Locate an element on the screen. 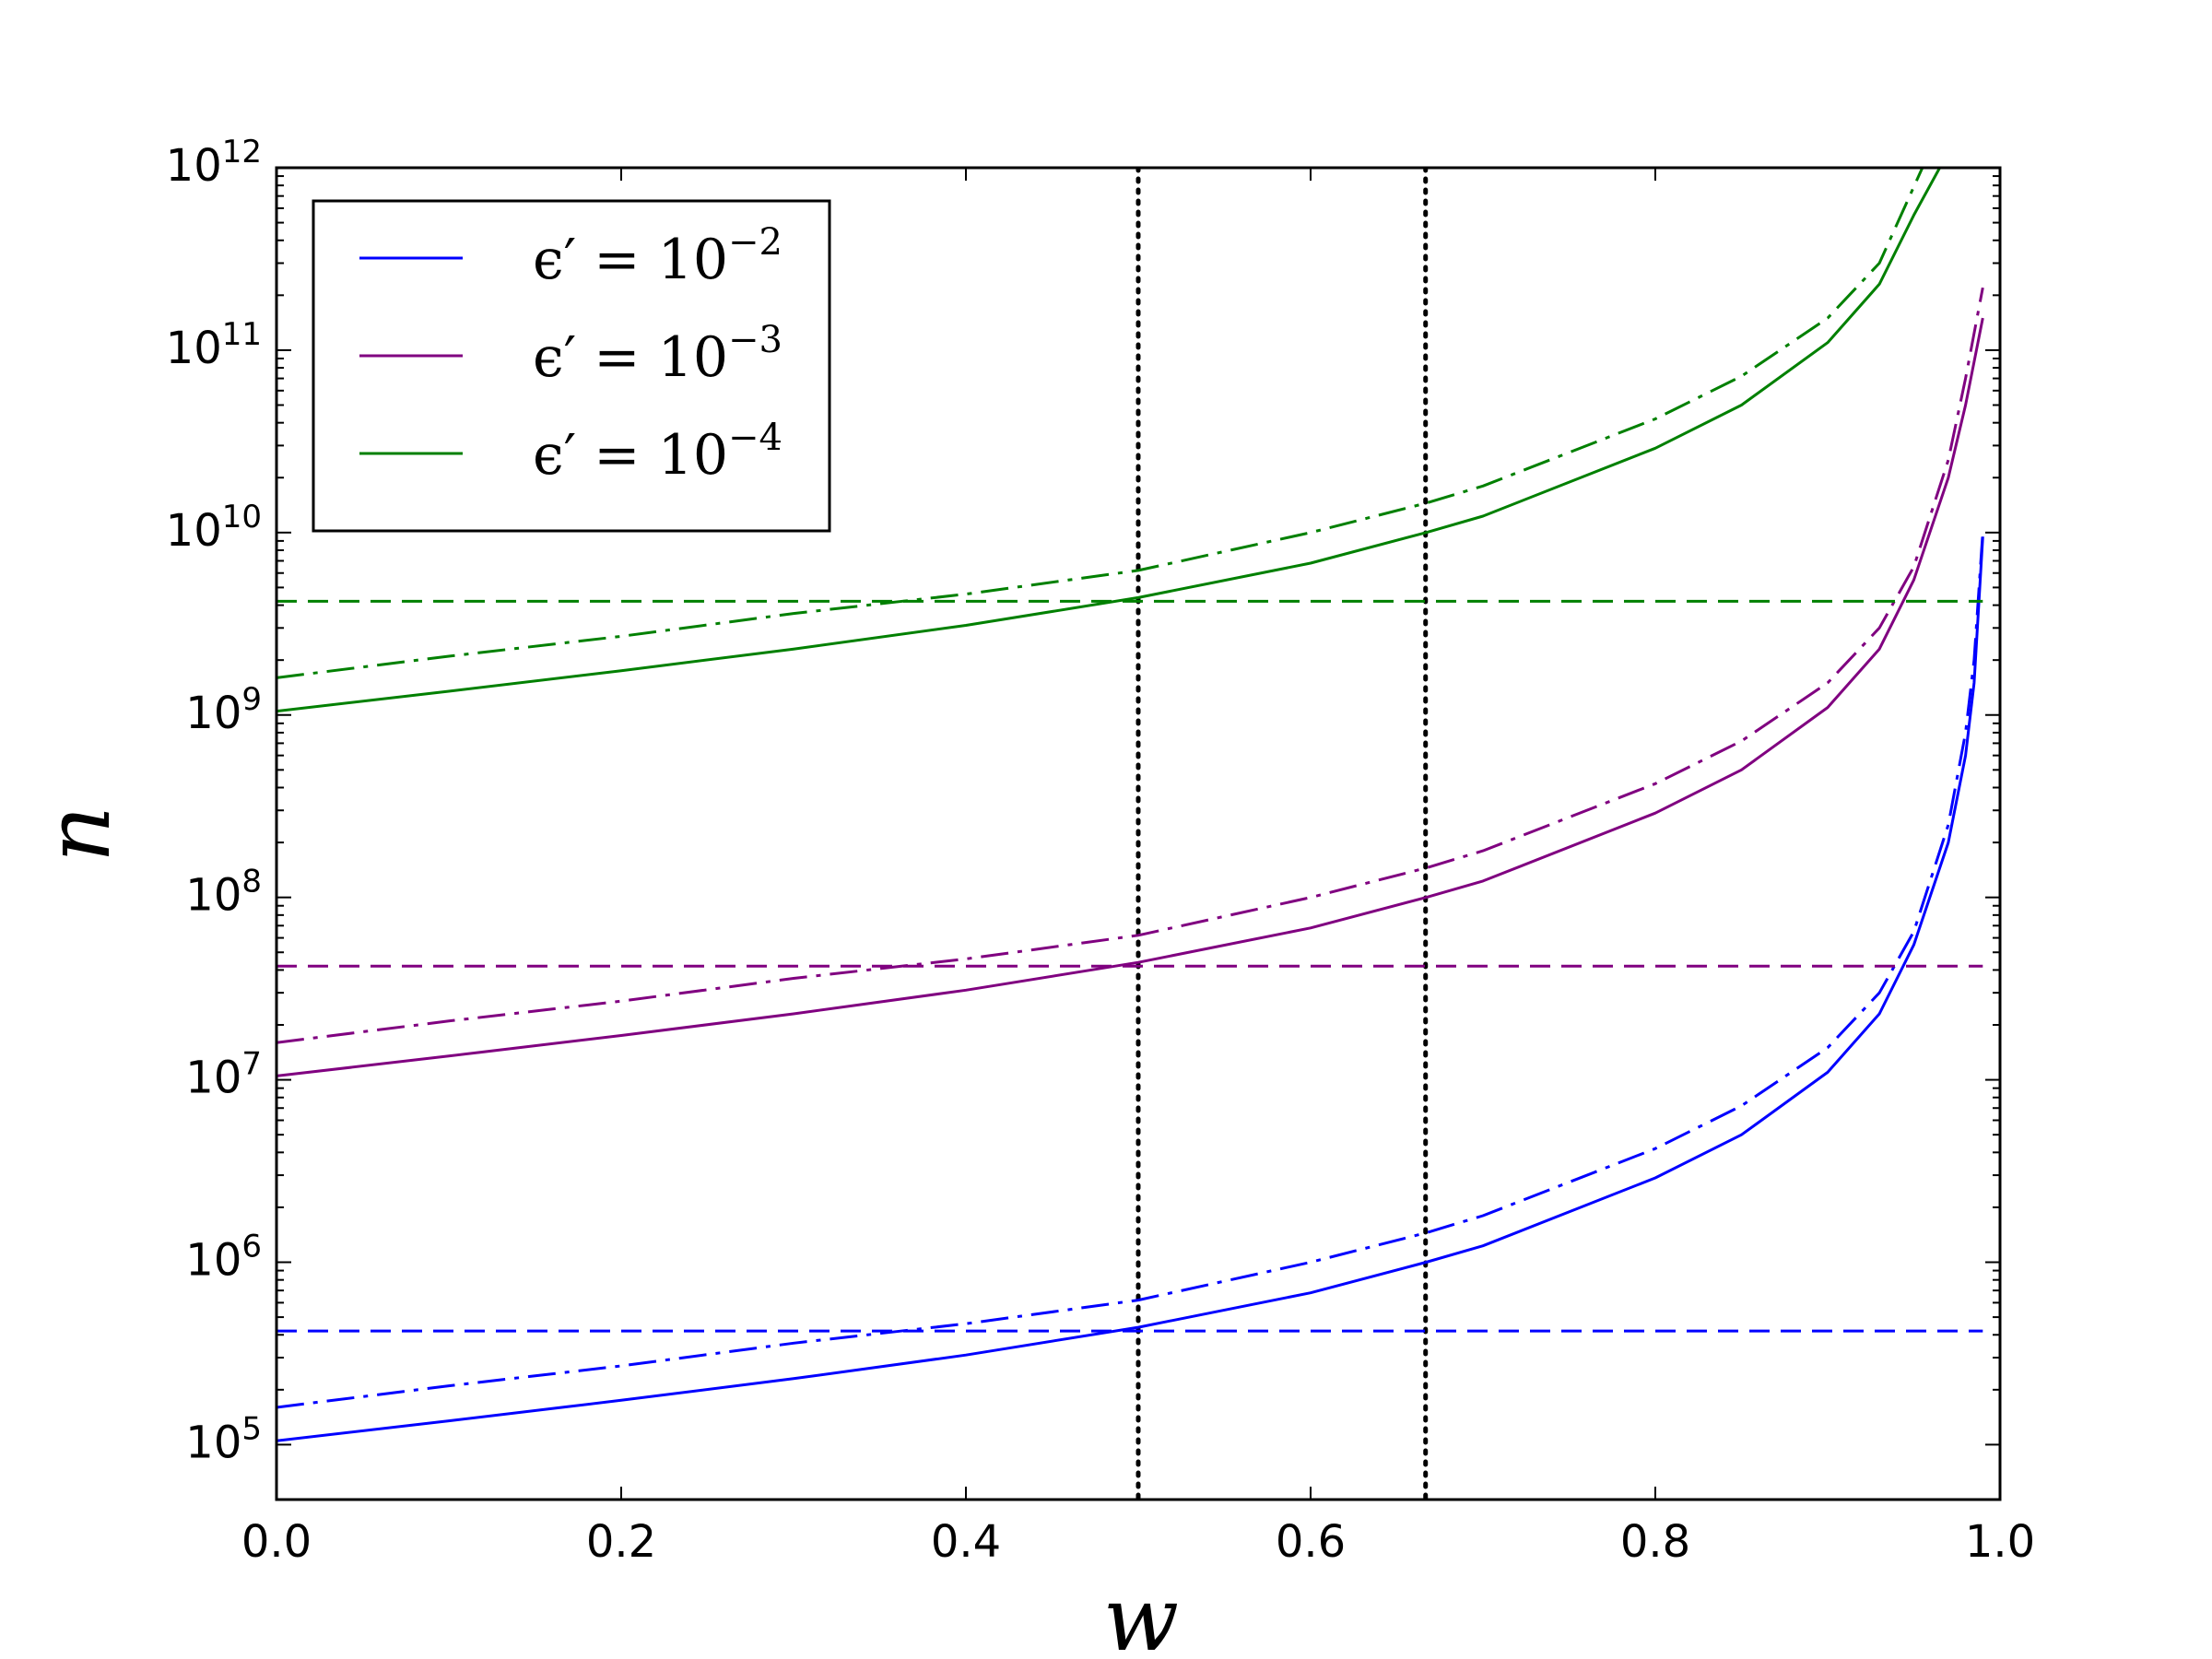 This screenshot has height=1659, width=2212. x-tick-label: 1.0 is located at coordinates (2000, 1542).